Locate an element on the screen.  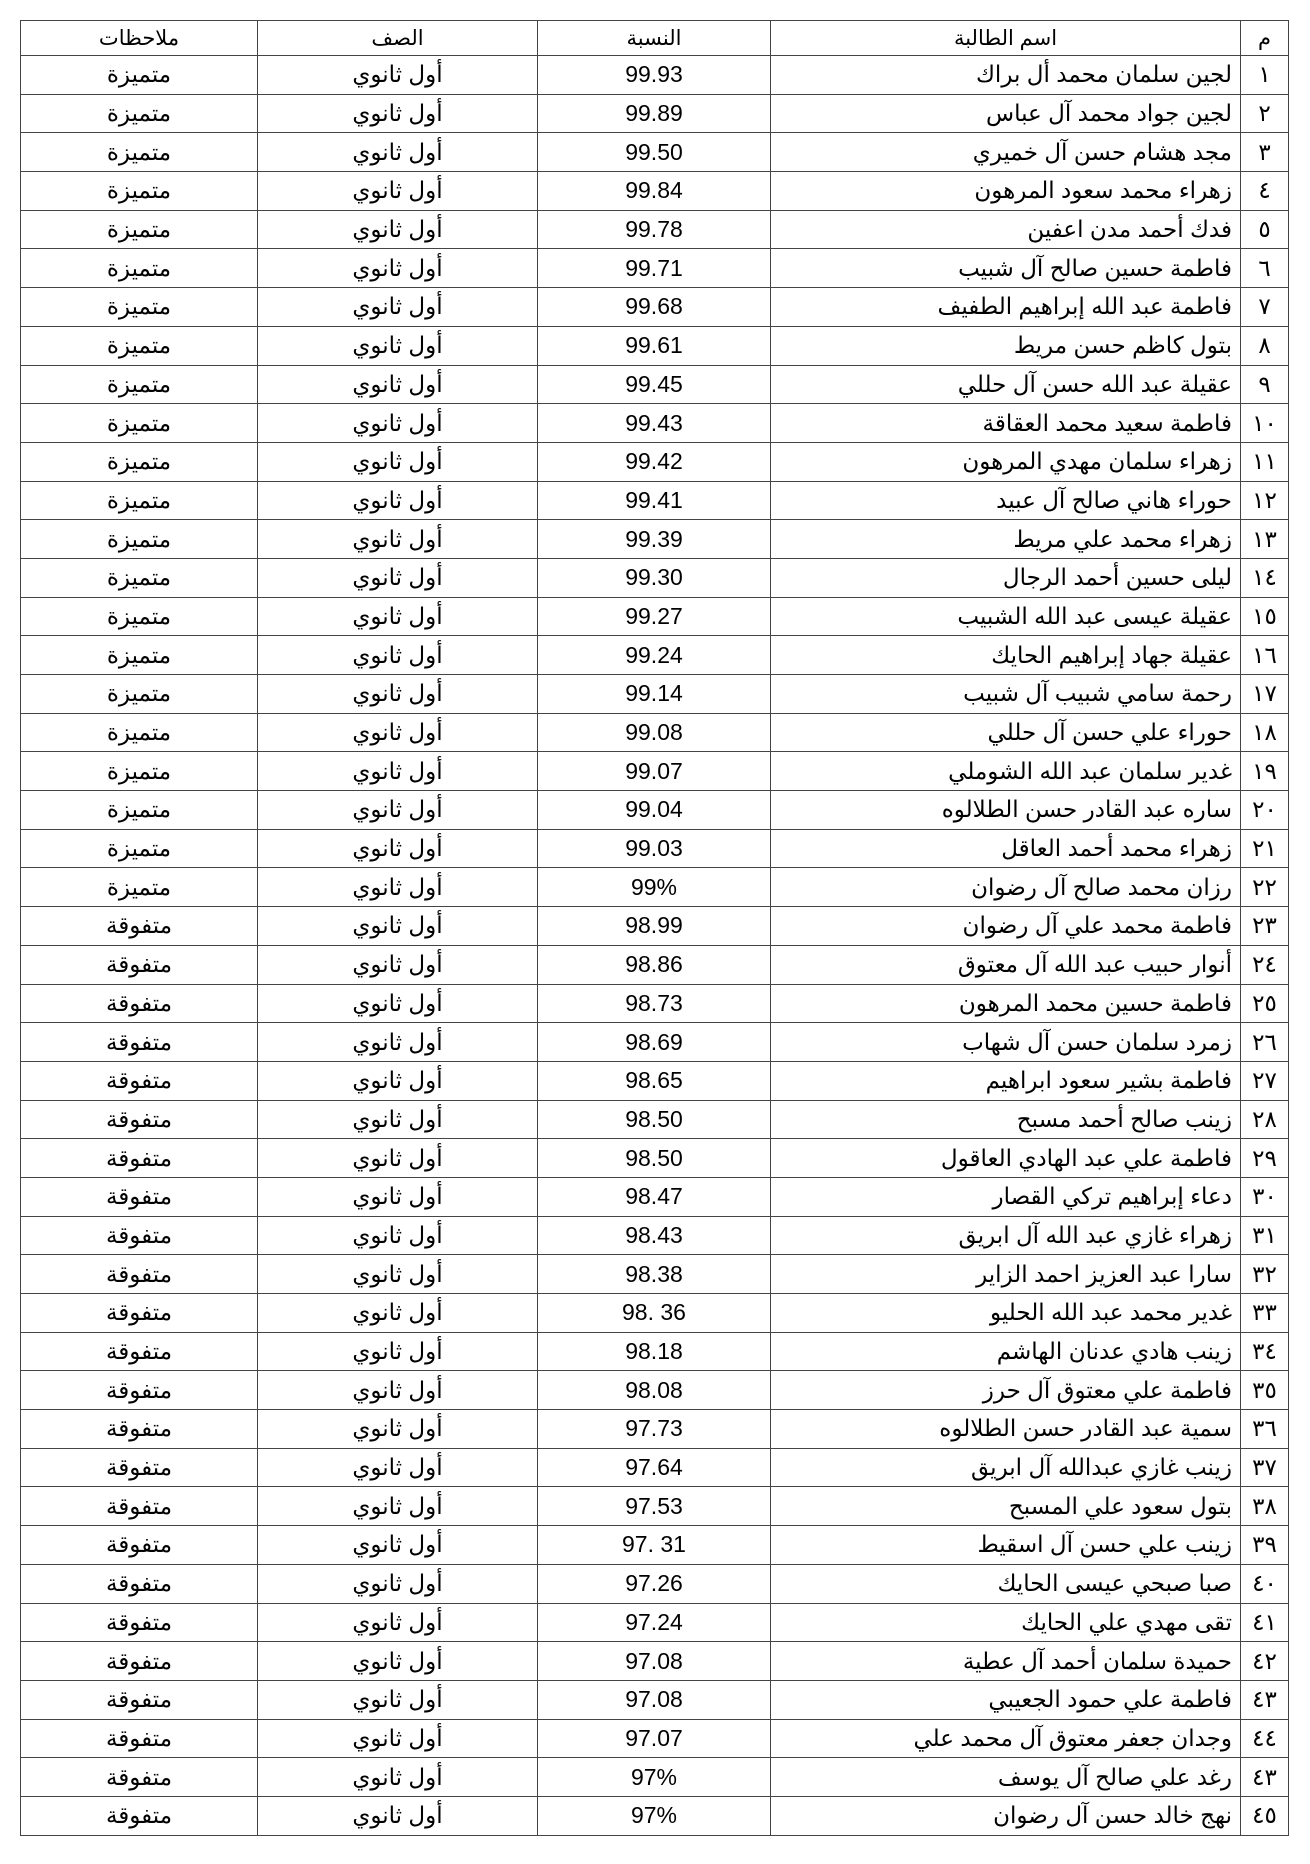
row-number: ١٩ is located at coordinates (1264, 771).